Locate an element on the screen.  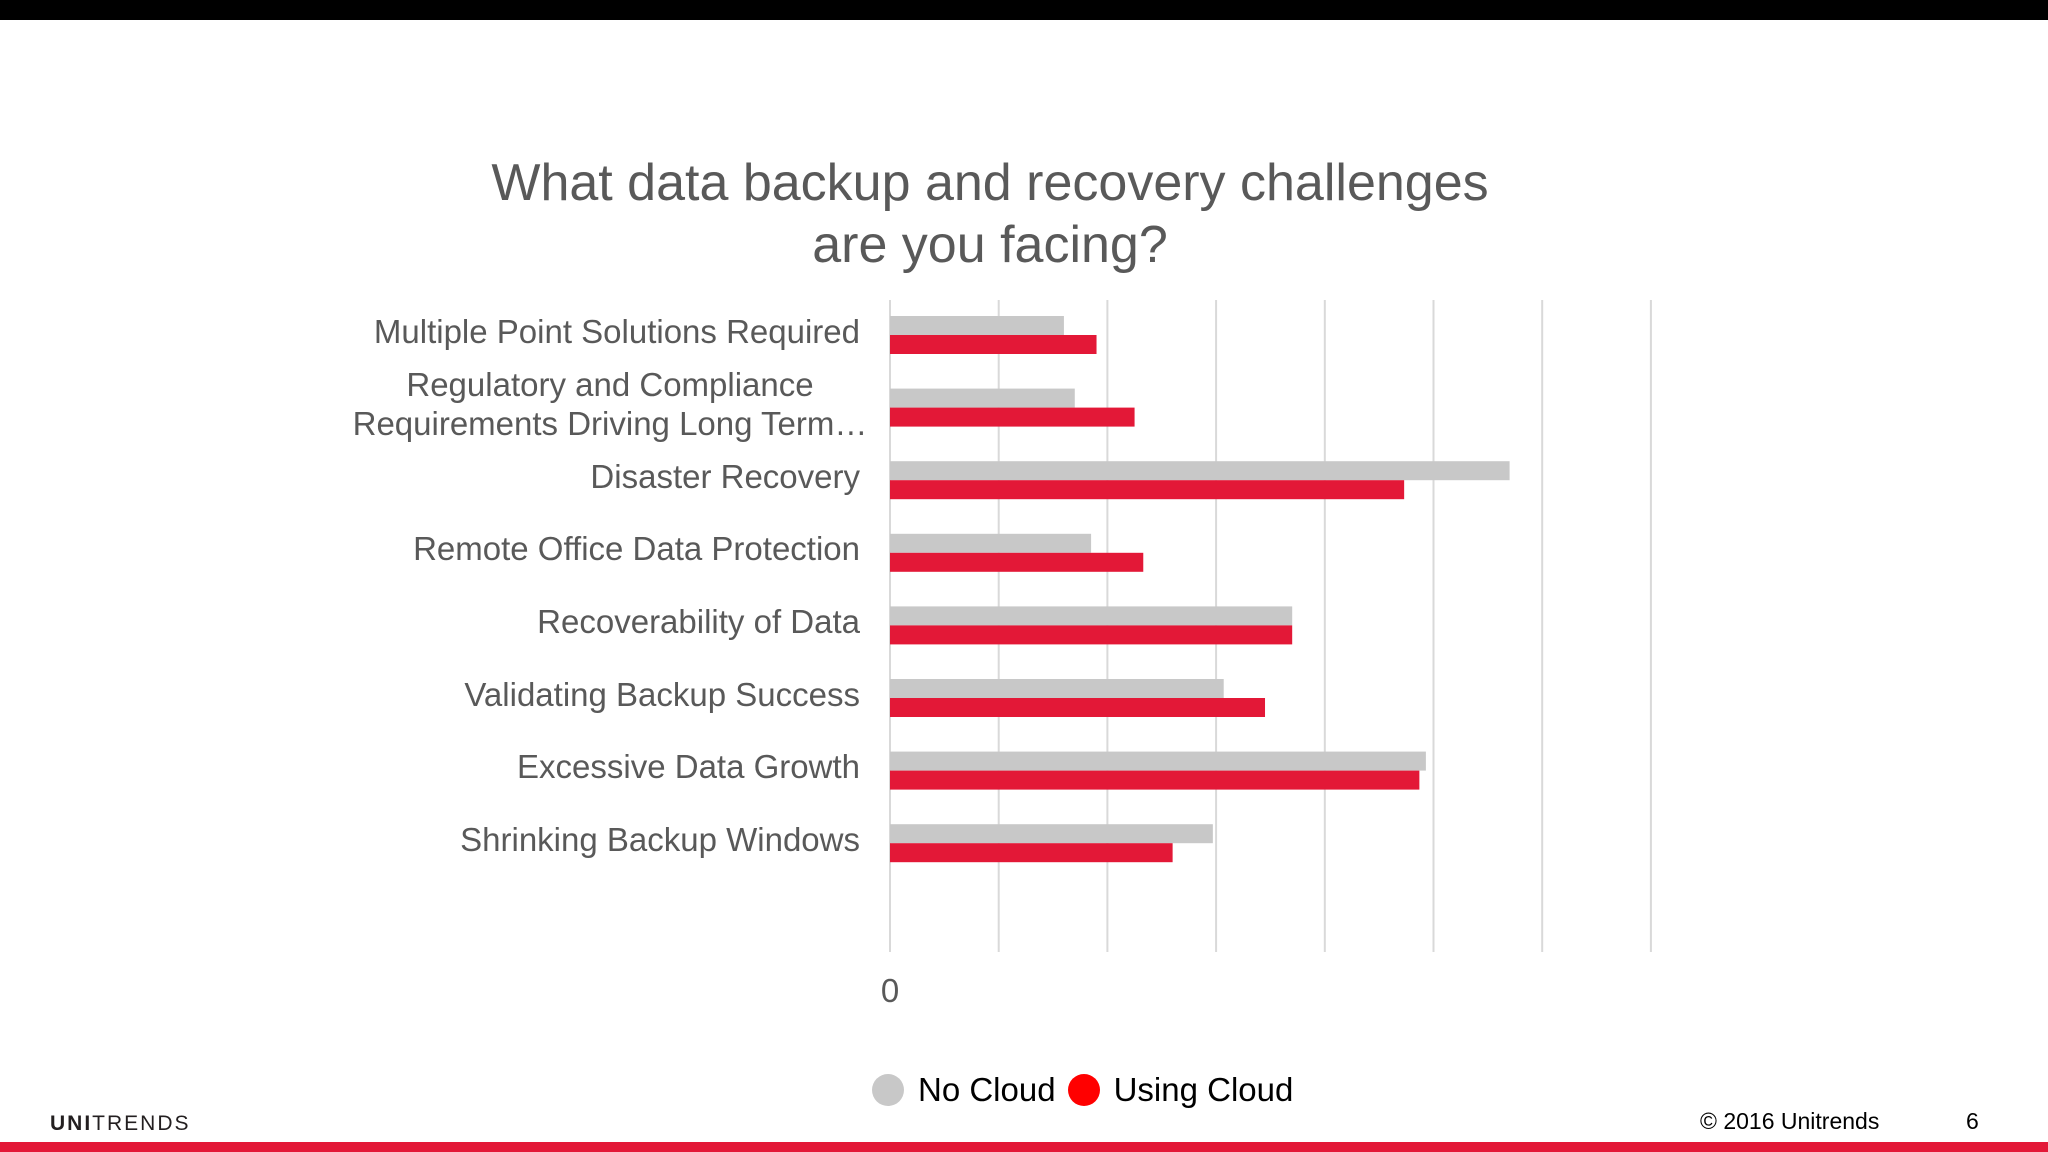
legend-label-no-cloud: No Cloud is located at coordinates (987, 1089).